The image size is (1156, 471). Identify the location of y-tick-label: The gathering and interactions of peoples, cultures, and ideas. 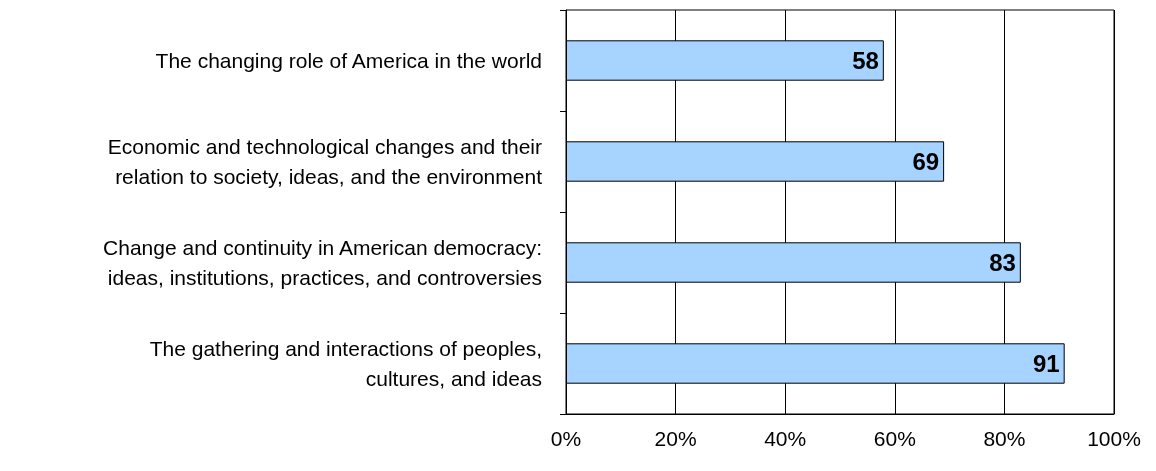
(345, 363).